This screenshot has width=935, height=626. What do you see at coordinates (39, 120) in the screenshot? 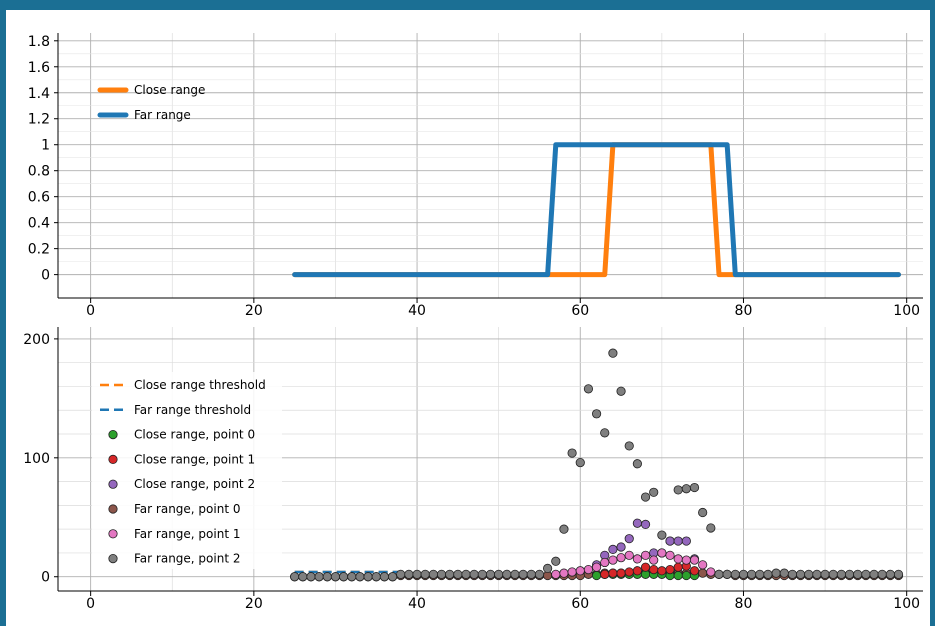
I see `top-y-tick-label: 1.2` at bounding box center [39, 120].